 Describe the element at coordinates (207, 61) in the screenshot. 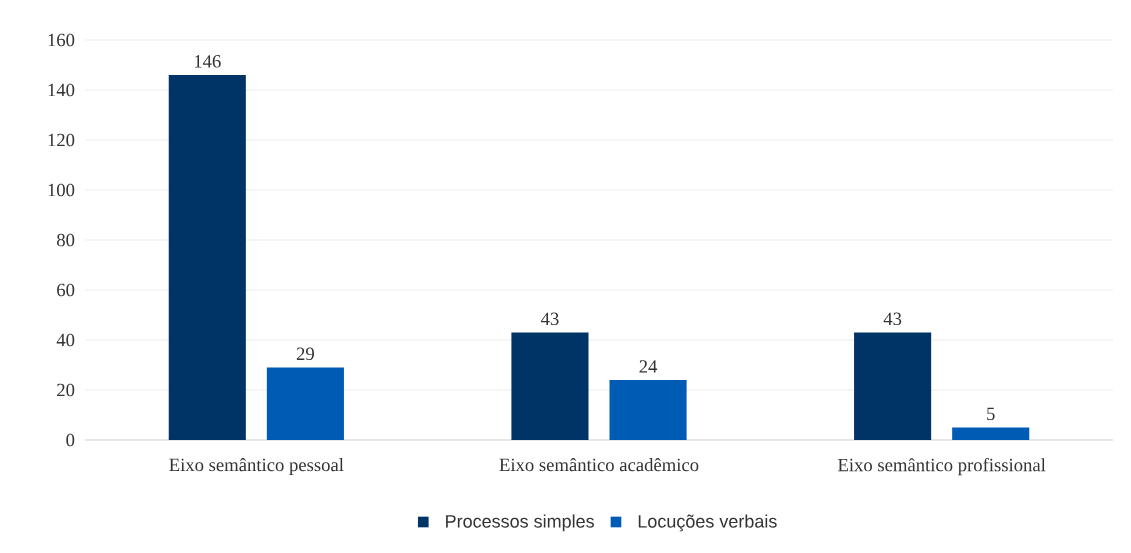

I see `data-label: 146` at that location.